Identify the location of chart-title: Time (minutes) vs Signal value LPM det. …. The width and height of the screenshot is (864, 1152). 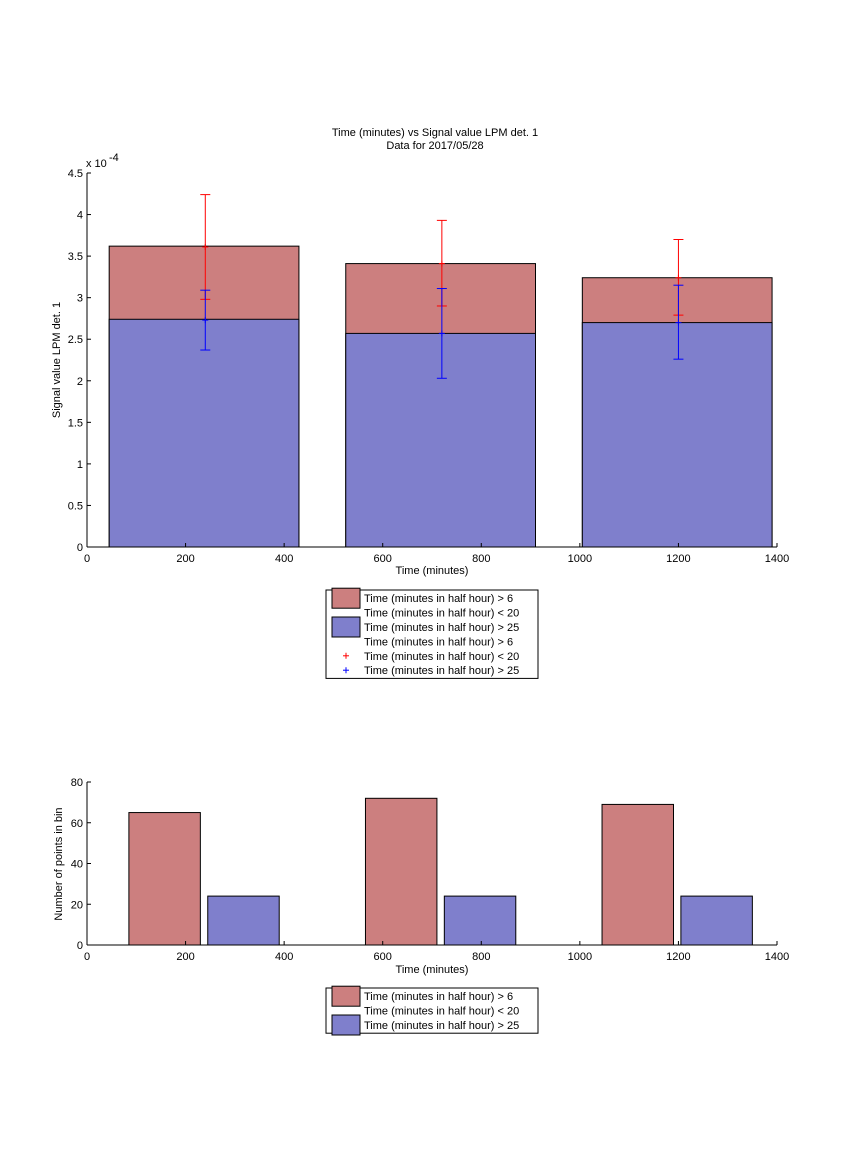
(435, 133).